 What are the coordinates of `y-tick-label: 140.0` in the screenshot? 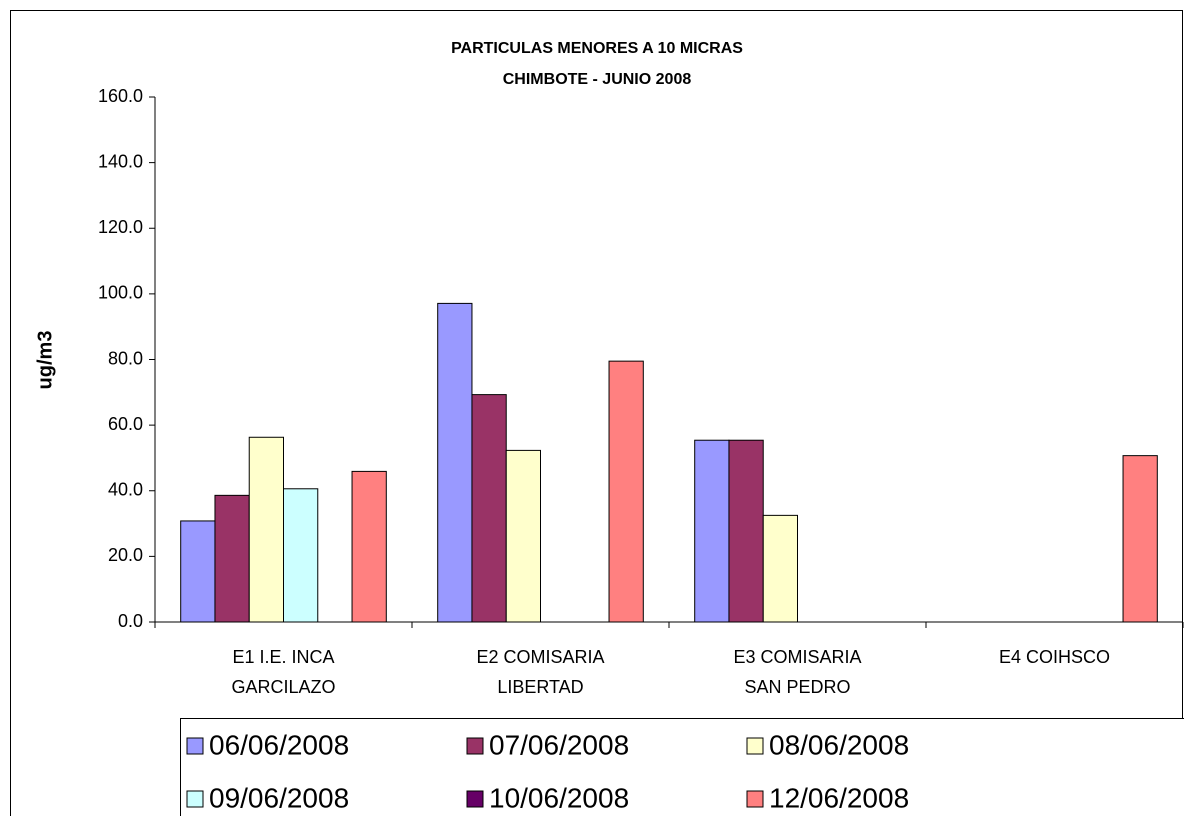 It's located at (120, 161).